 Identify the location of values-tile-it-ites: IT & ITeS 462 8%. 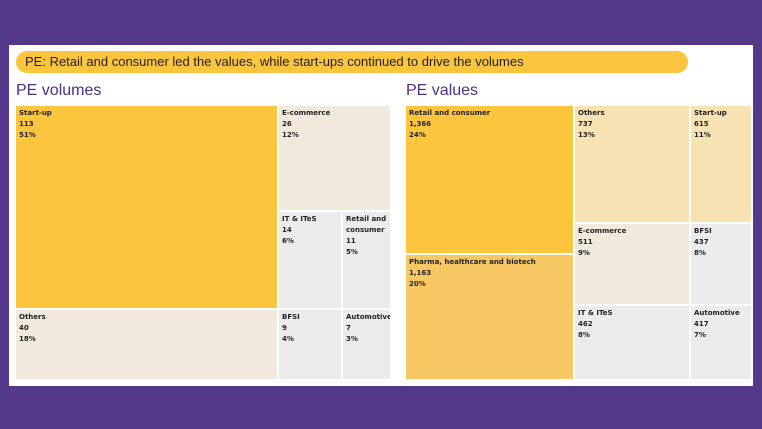
(633, 343).